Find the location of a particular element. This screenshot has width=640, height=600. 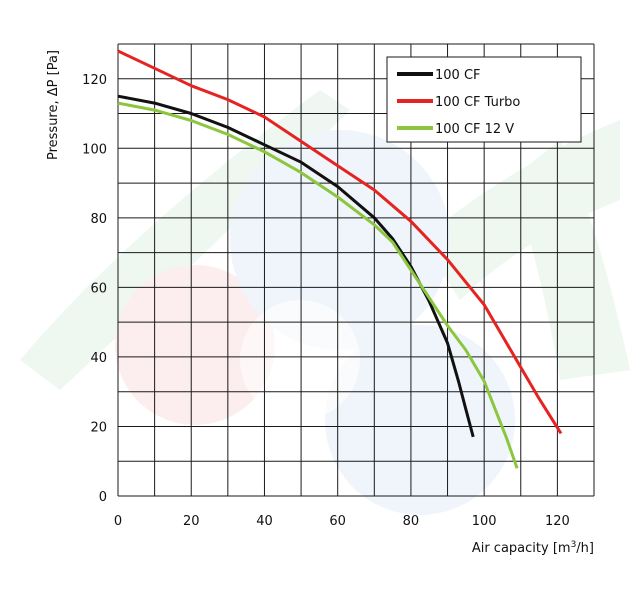

y-tick-label: 120 is located at coordinates (94, 80).